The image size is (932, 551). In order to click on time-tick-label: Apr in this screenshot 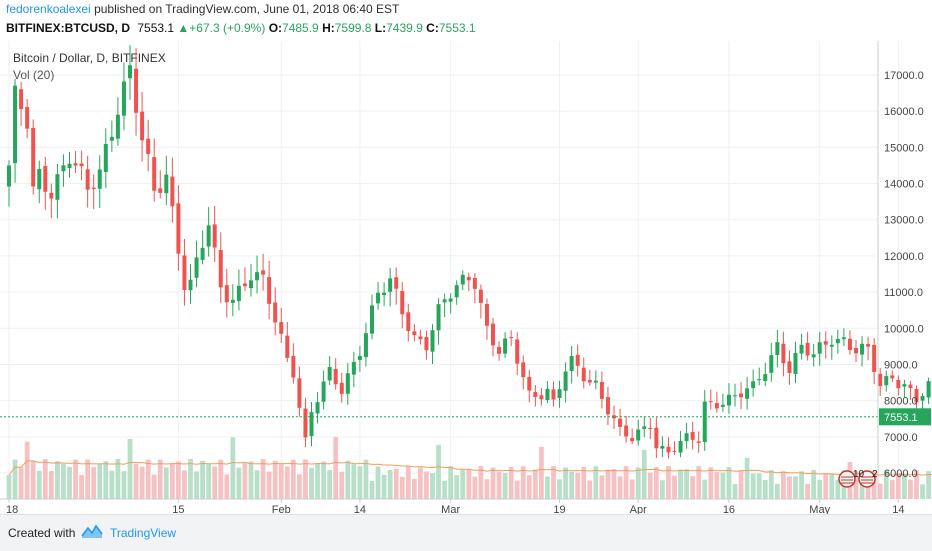, I will do `click(638, 509)`.